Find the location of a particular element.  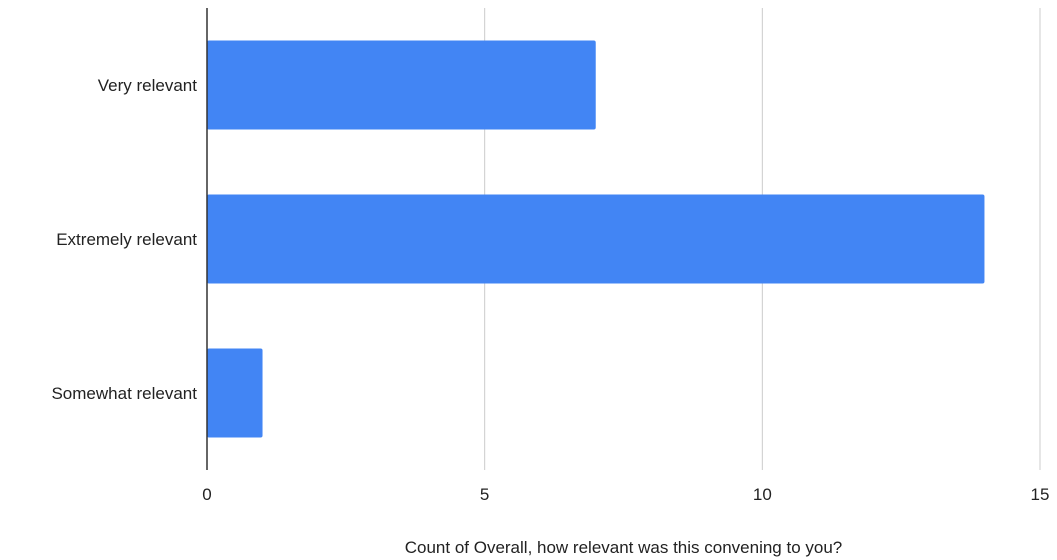

bar-very-relevant is located at coordinates (401, 85).